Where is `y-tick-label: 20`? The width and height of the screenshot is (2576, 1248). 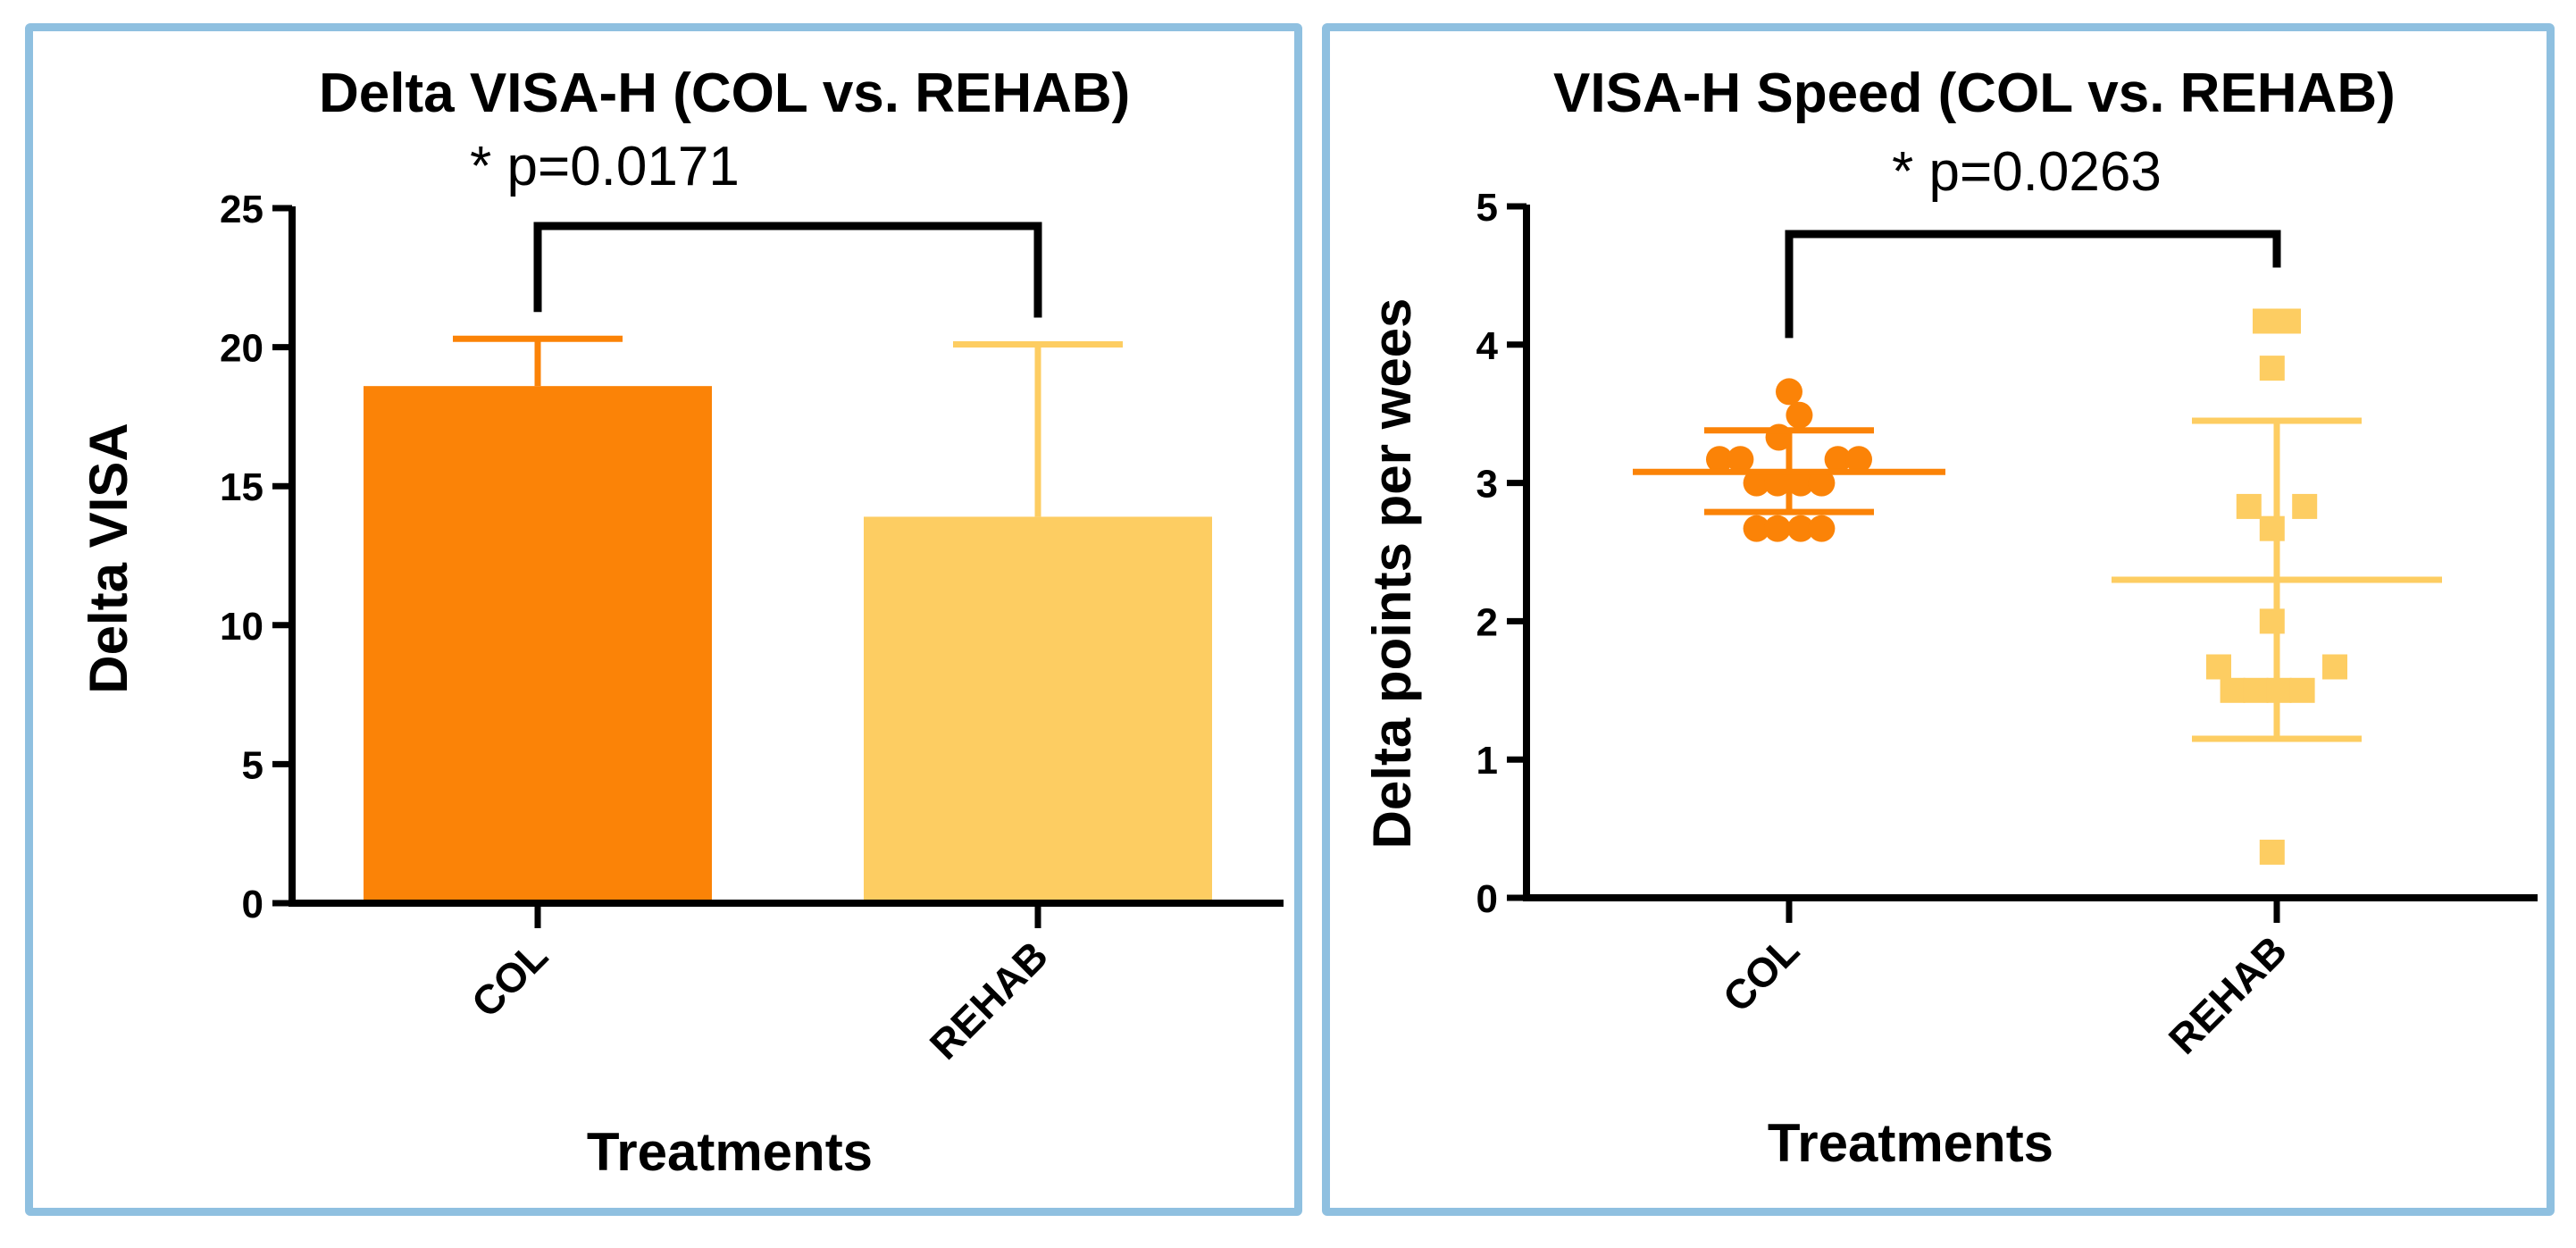 y-tick-label: 20 is located at coordinates (241, 349).